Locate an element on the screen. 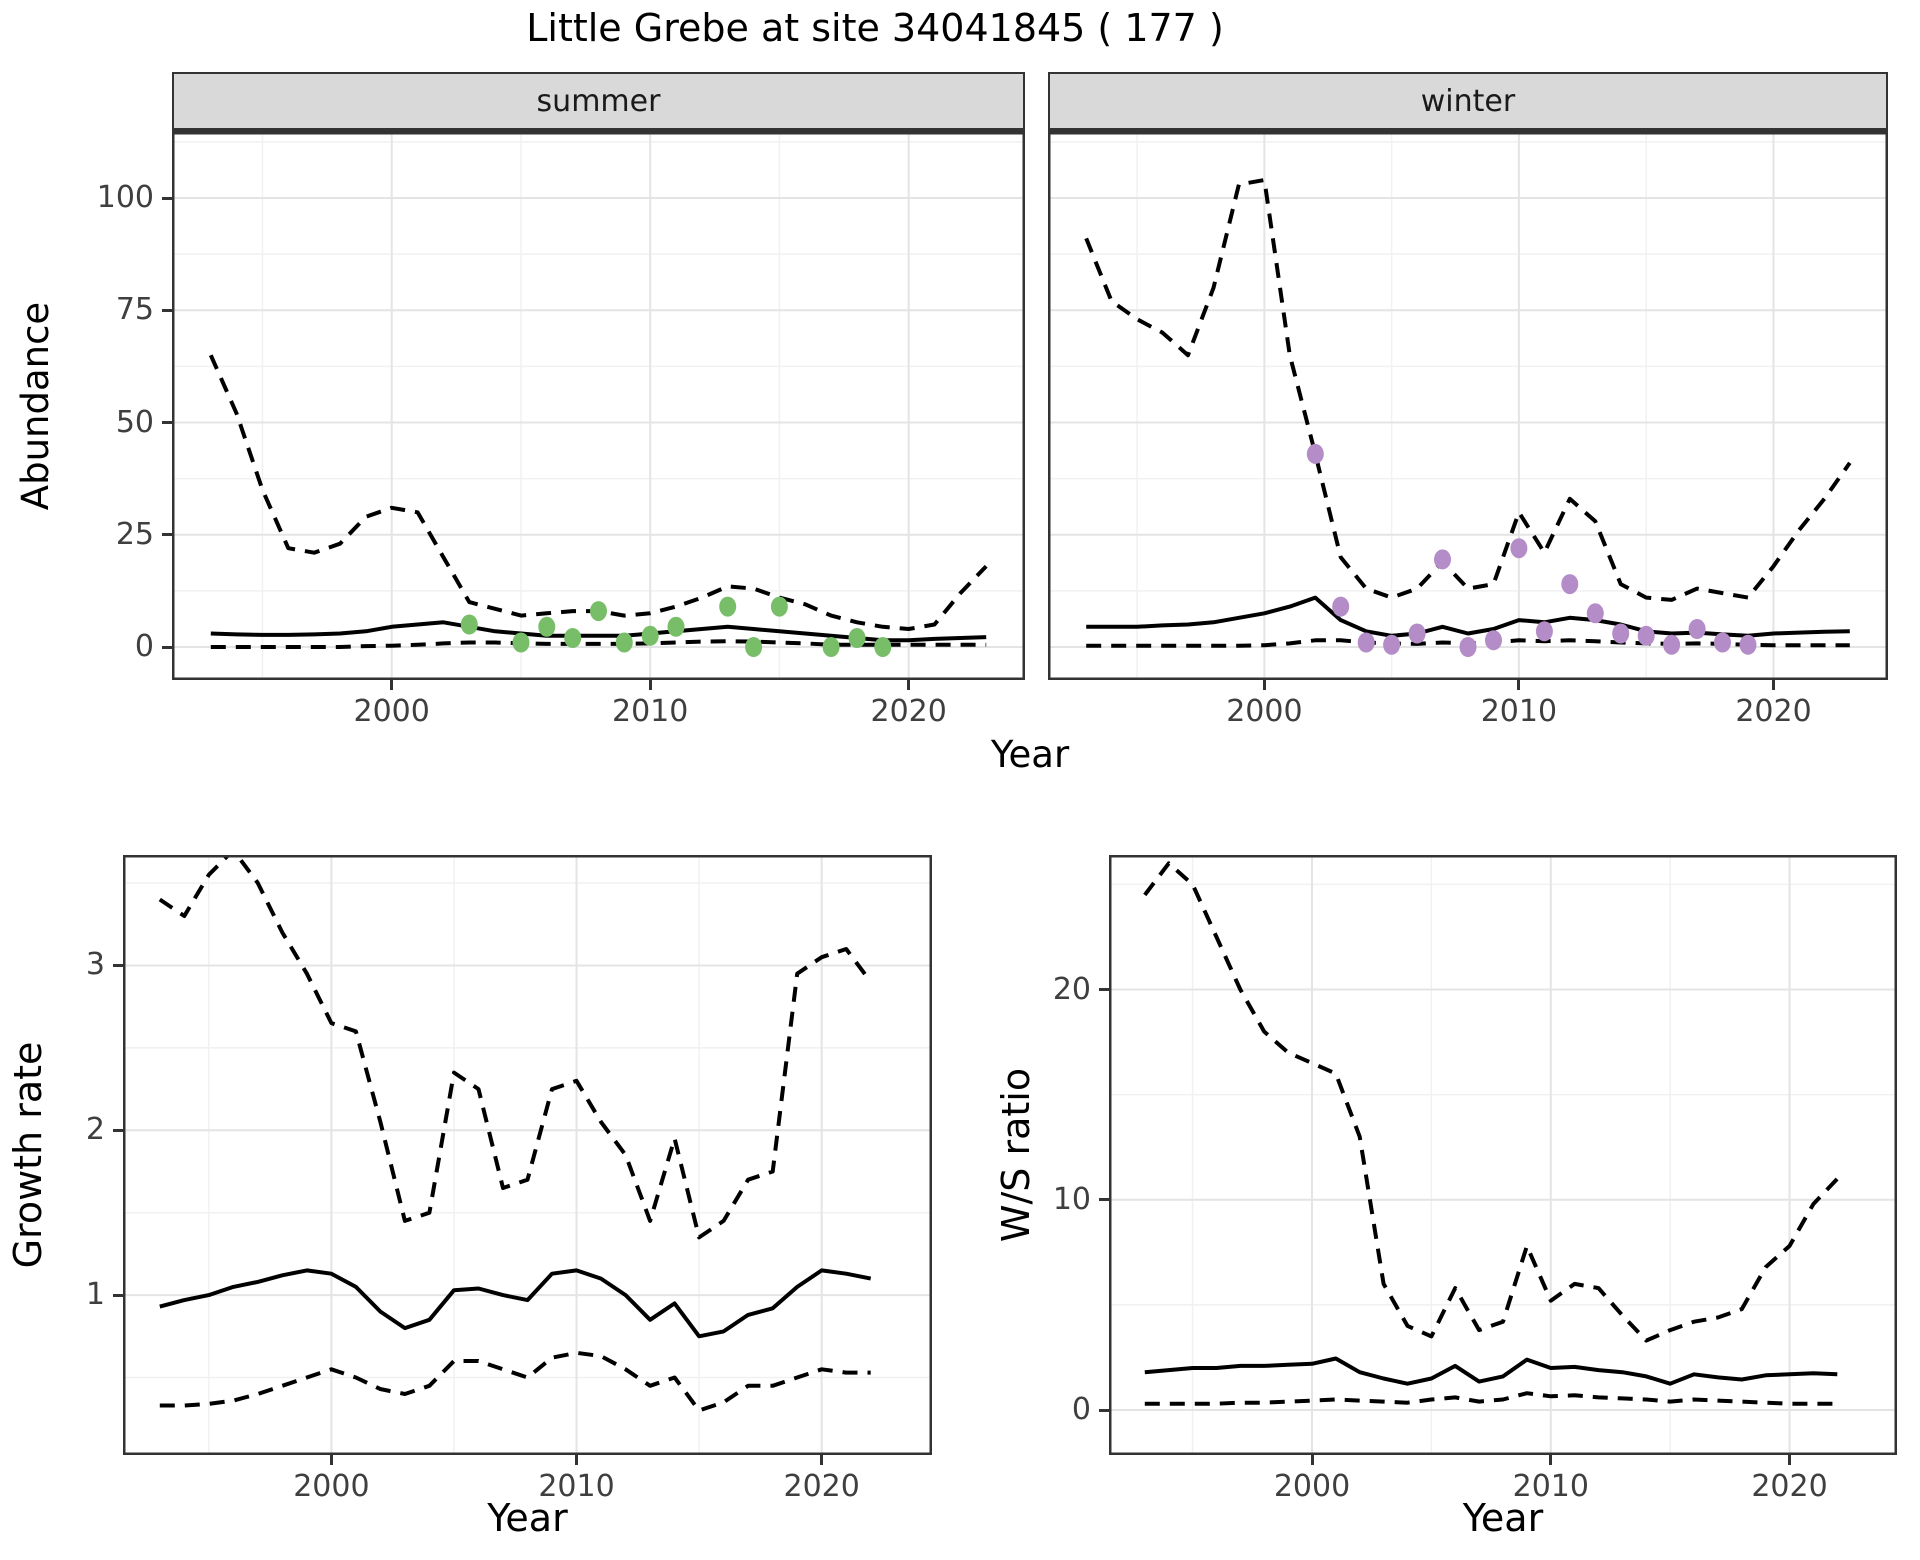 Image resolution: width=1920 pixels, height=1560 pixels. y-tick-label: 20 is located at coordinates (1071, 989).